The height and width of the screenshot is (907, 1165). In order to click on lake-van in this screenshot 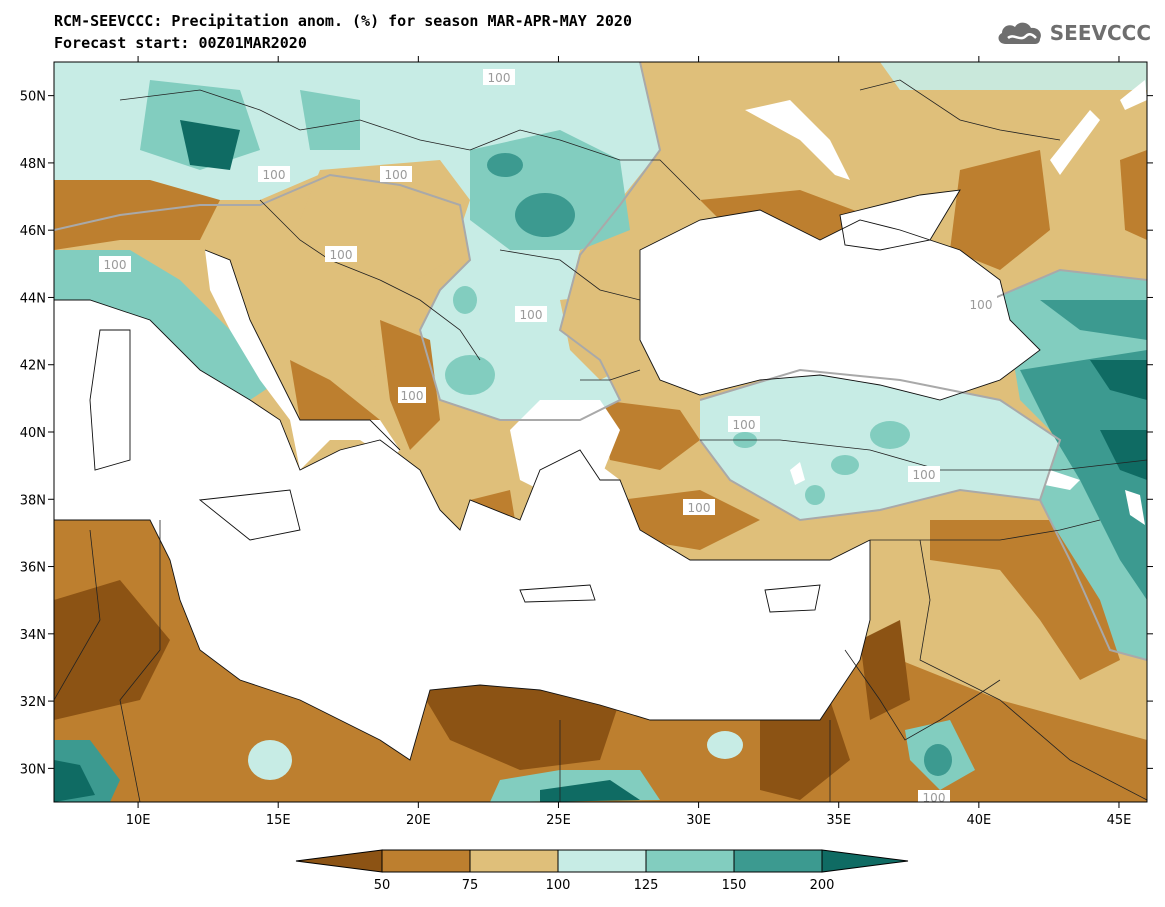, I will do `click(1062, 480)`.